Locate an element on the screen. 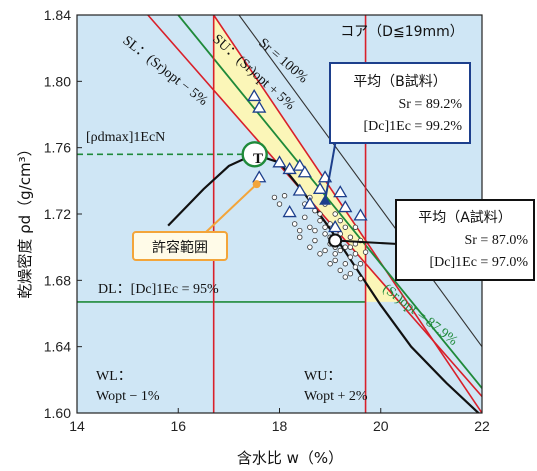 This screenshot has height=471, width=537. avg-a-box is located at coordinates (465, 240).